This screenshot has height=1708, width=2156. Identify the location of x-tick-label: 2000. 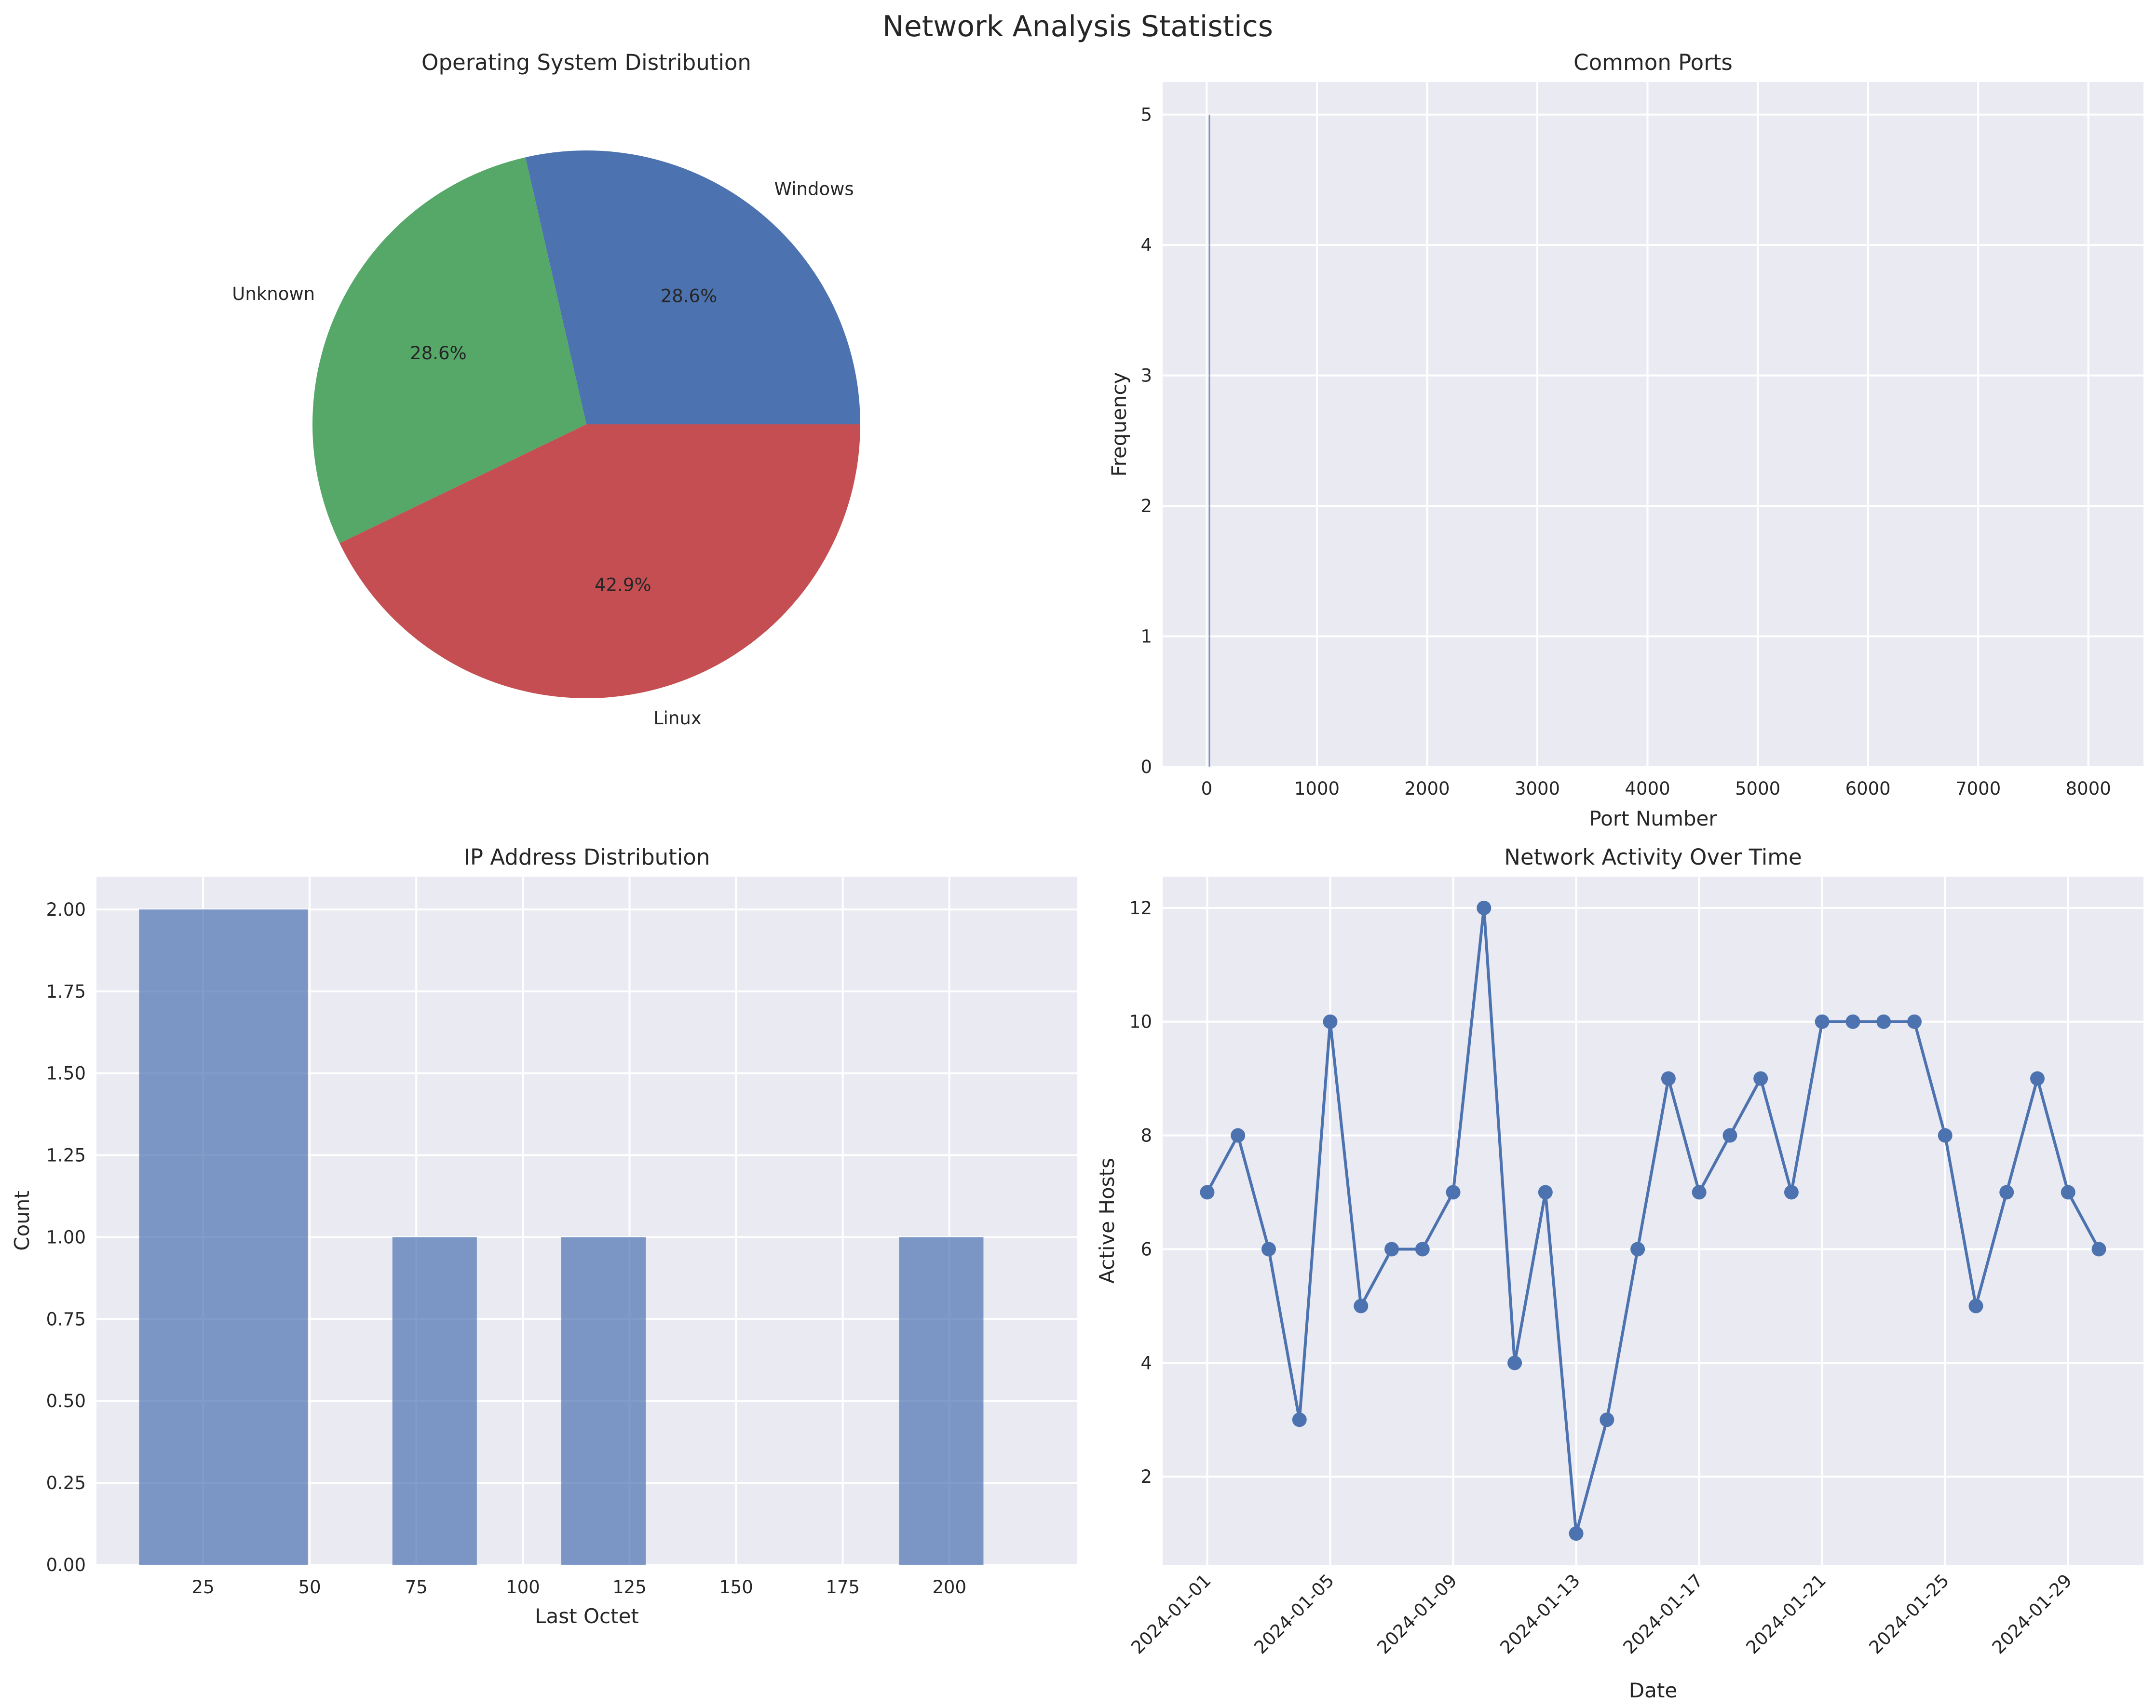
(1427, 788).